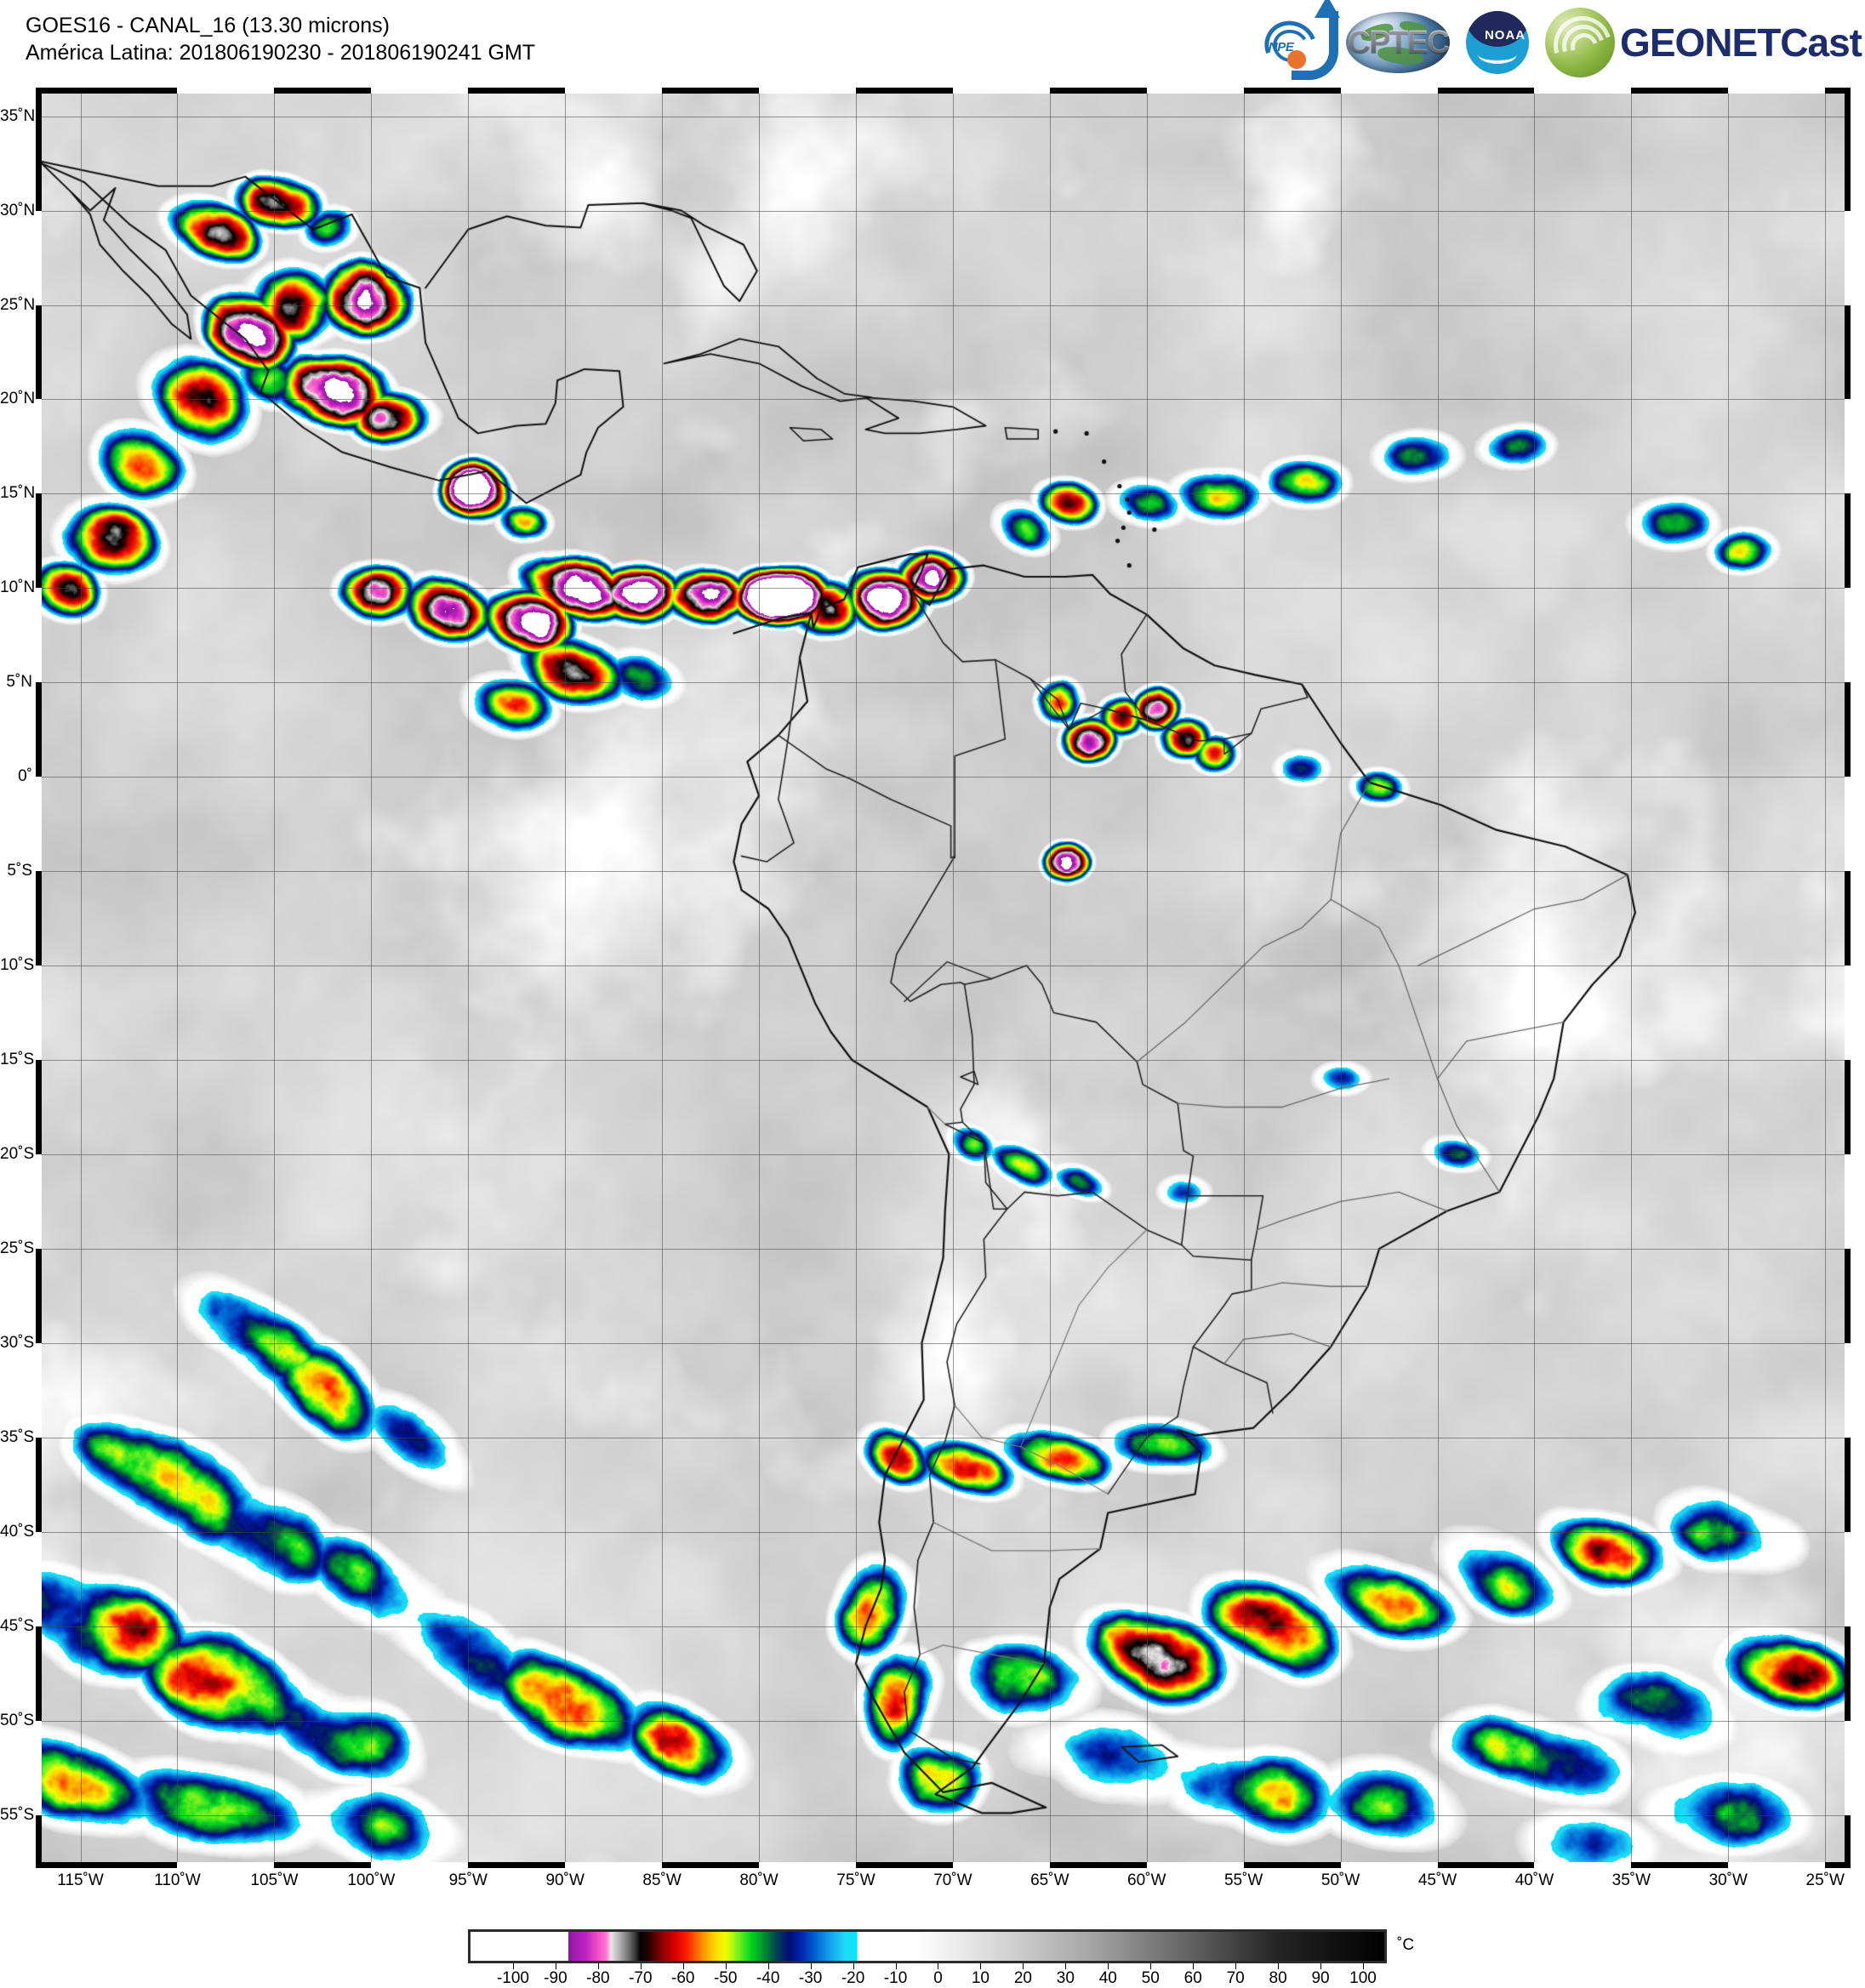 This screenshot has width=1865, height=1988. Describe the element at coordinates (18, 305) in the screenshot. I see `latitude-tick-label: 25˚N` at that location.